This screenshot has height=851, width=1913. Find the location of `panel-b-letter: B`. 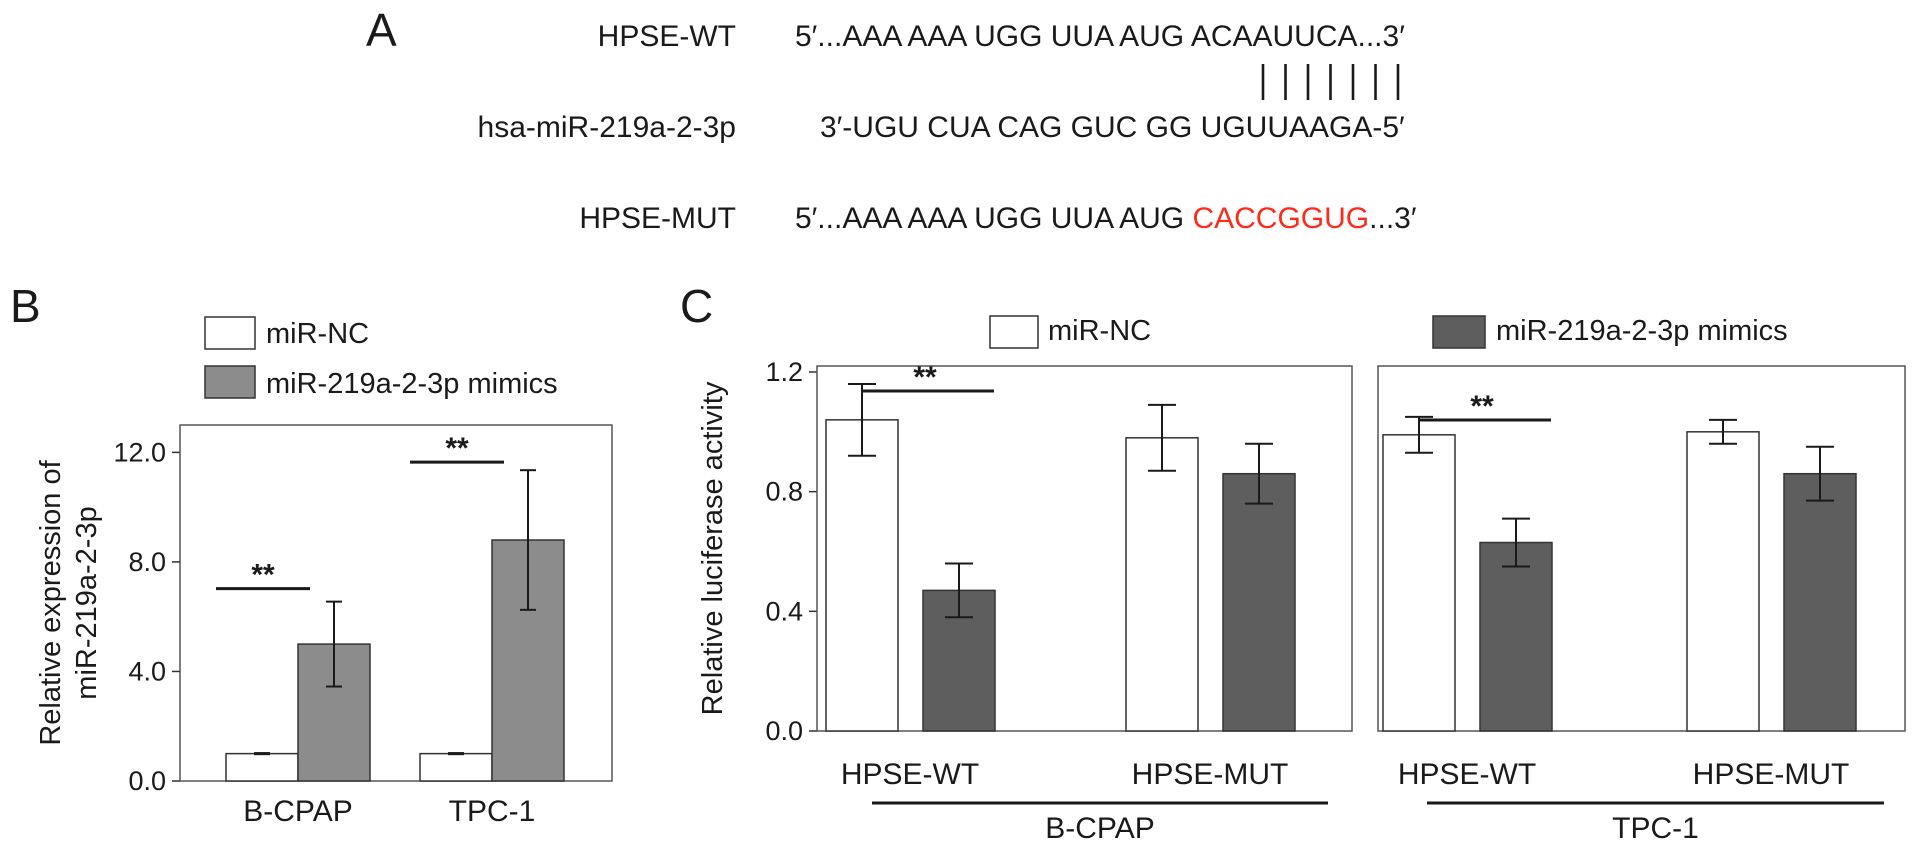

panel-b-letter: B is located at coordinates (25, 306).